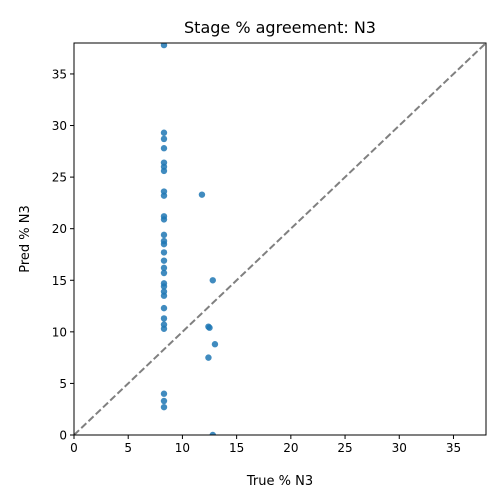 This screenshot has width=504, height=504. What do you see at coordinates (59, 178) in the screenshot?
I see `y-tick-label: 25` at bounding box center [59, 178].